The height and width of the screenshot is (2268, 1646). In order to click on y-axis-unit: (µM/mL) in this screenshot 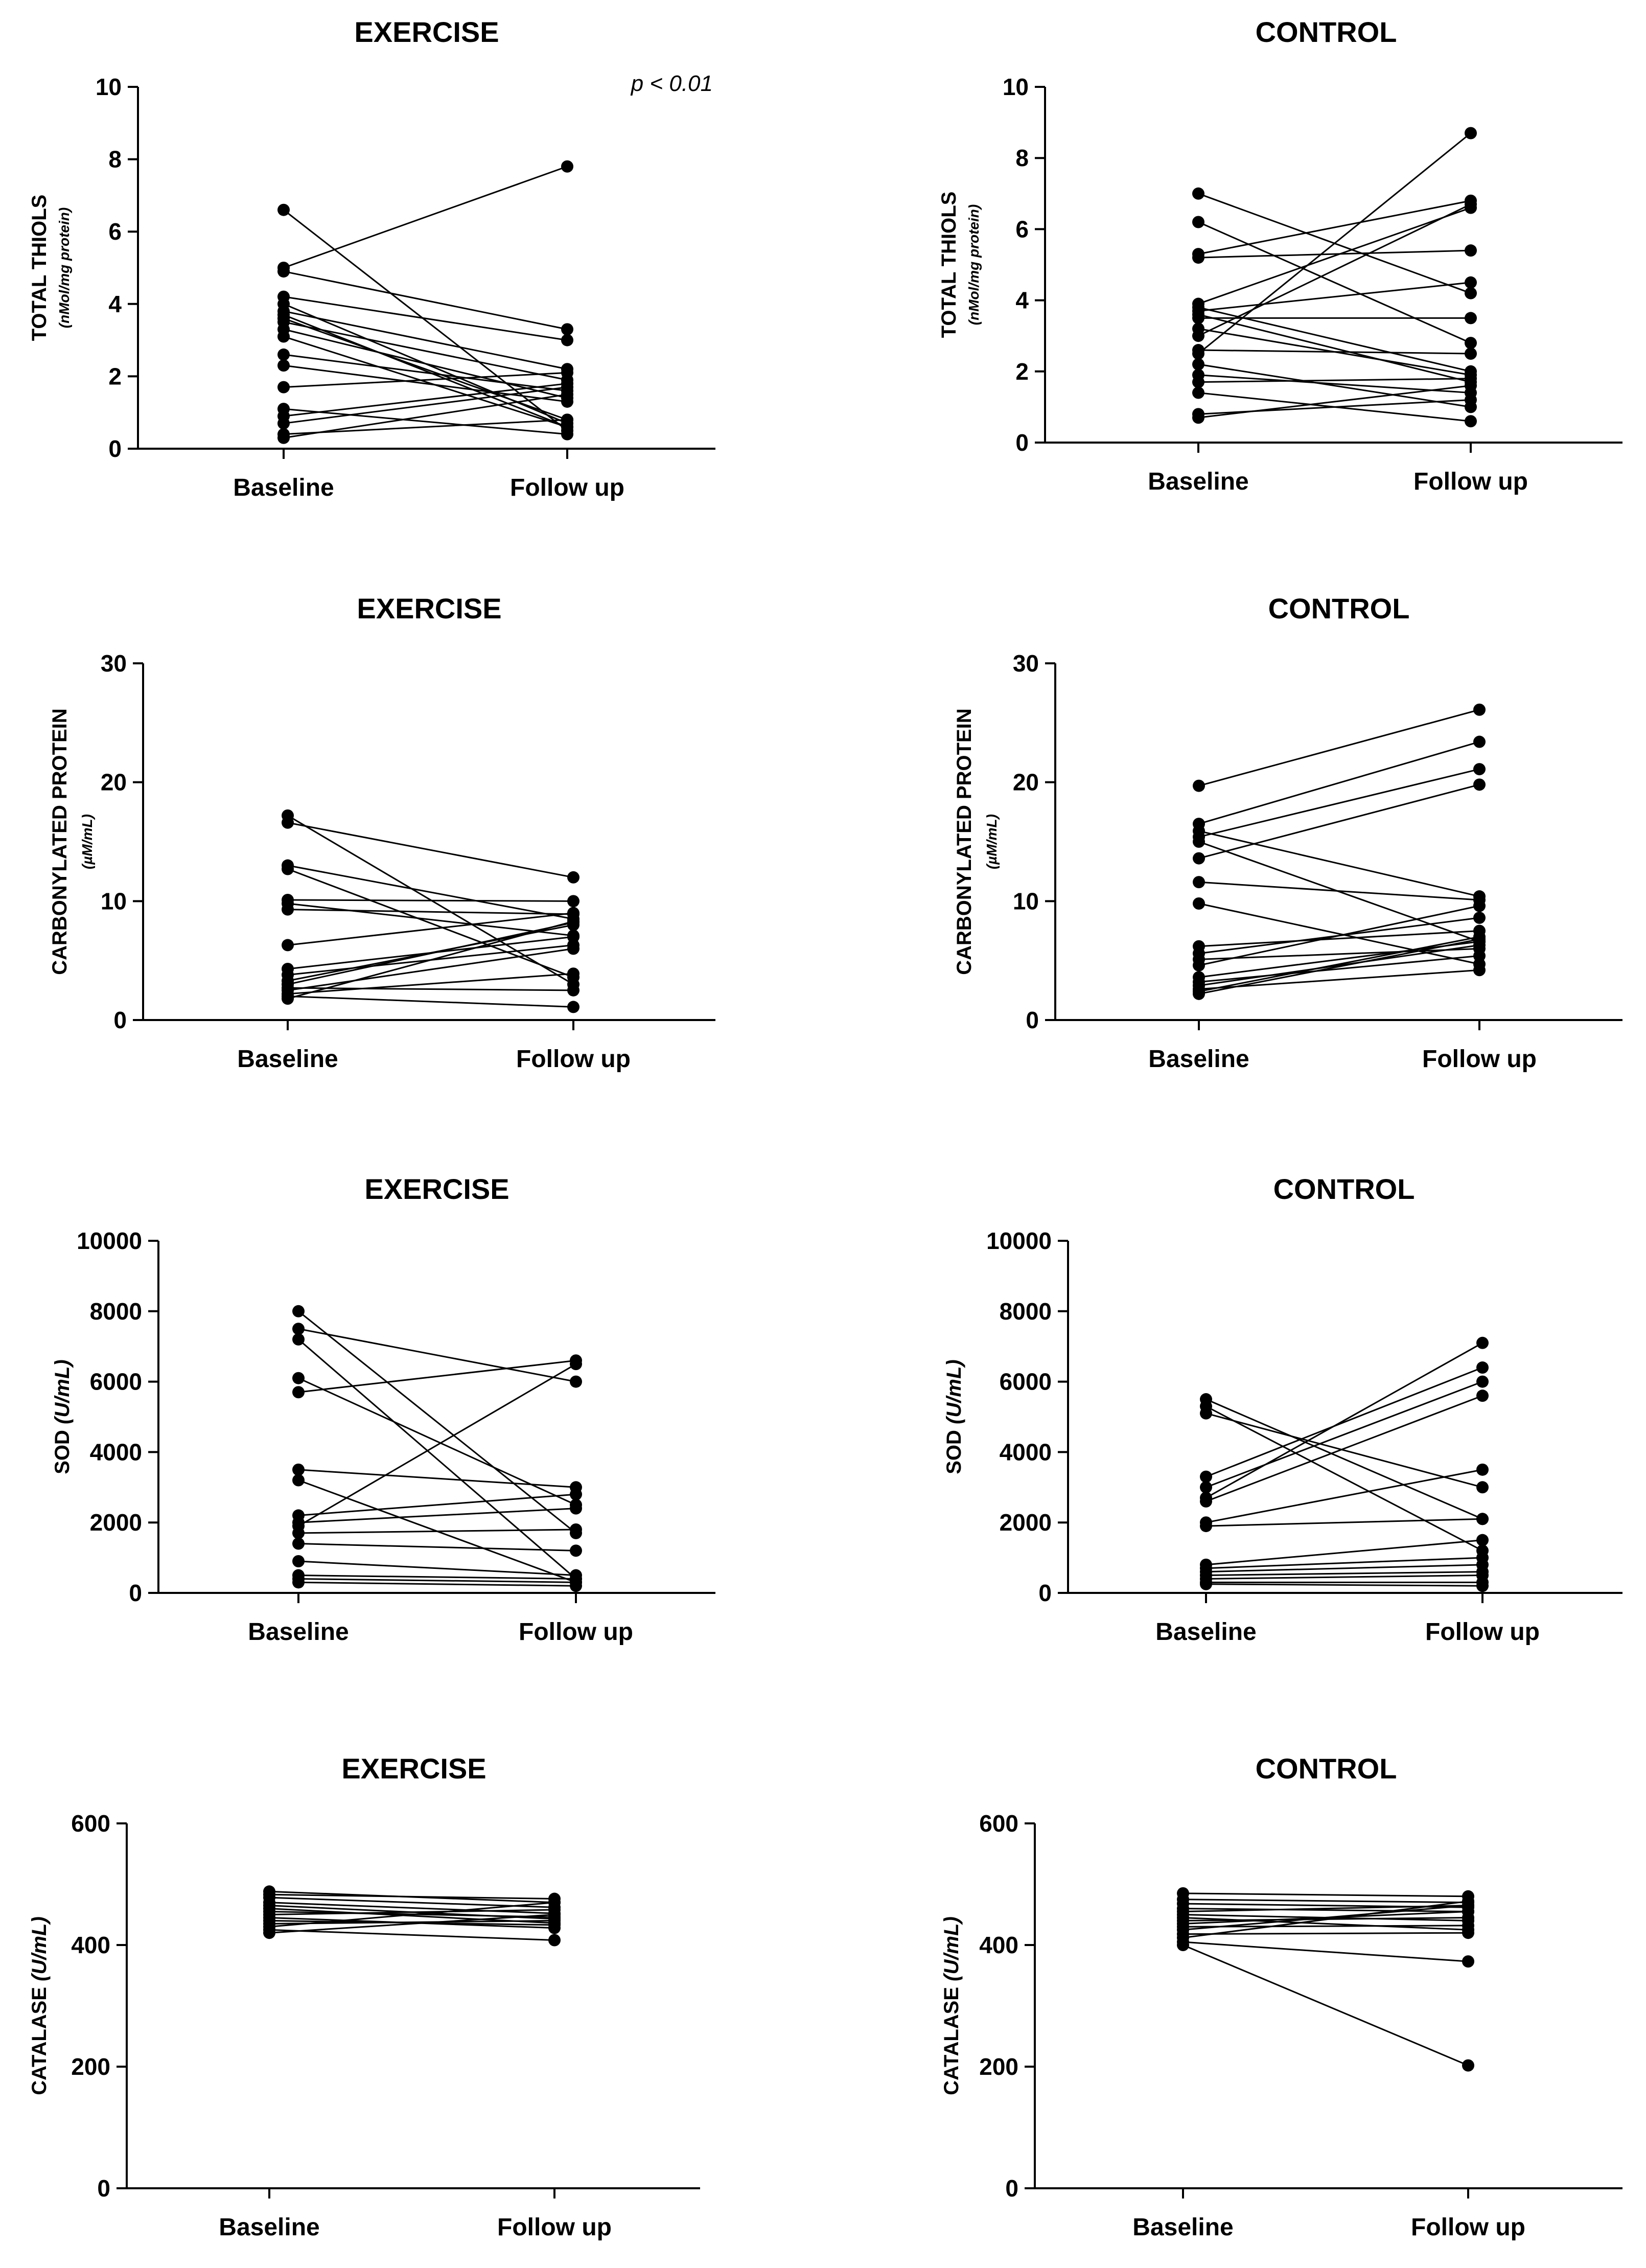, I will do `click(87, 842)`.